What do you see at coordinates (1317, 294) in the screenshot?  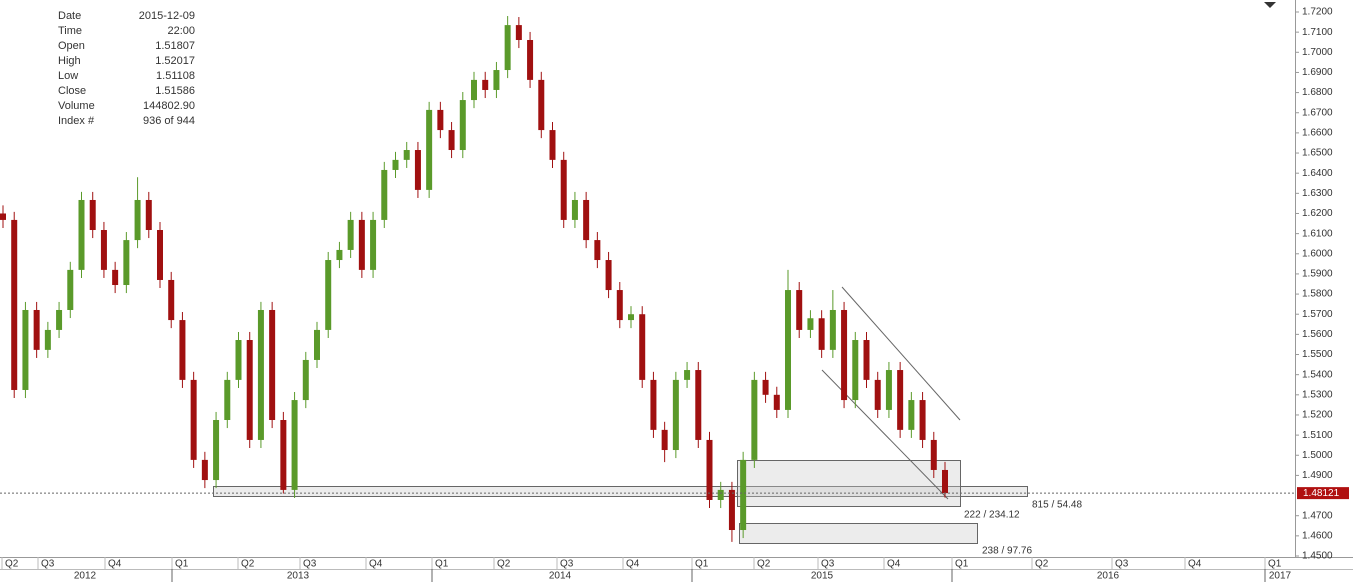 I see `y-tick-label: 1.5800` at bounding box center [1317, 294].